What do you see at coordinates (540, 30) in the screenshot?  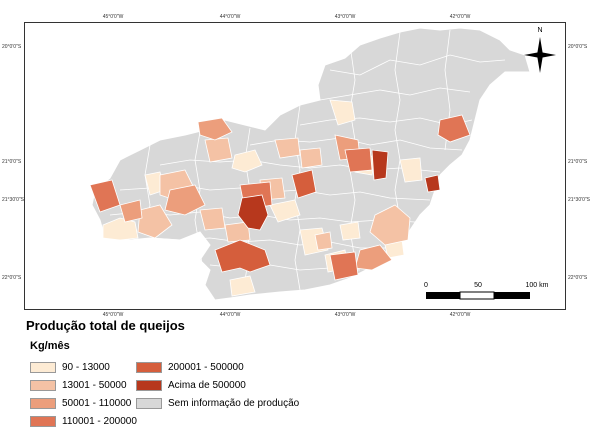 I see `north-label: N` at bounding box center [540, 30].